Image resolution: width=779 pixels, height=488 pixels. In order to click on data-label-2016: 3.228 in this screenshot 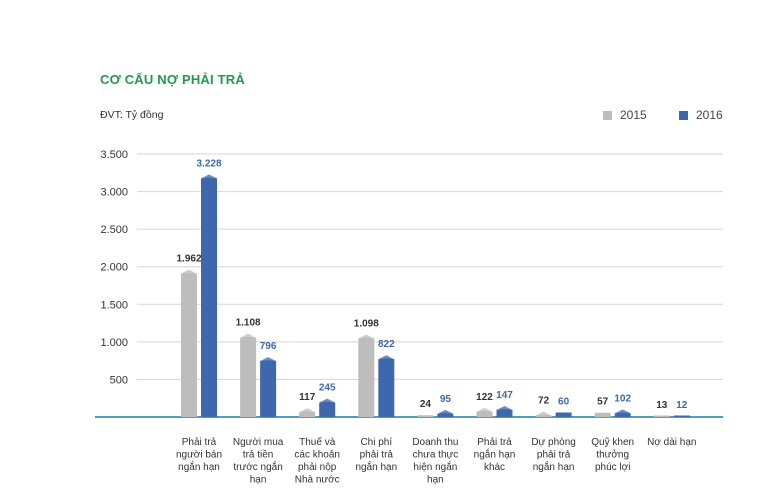, I will do `click(208, 163)`.